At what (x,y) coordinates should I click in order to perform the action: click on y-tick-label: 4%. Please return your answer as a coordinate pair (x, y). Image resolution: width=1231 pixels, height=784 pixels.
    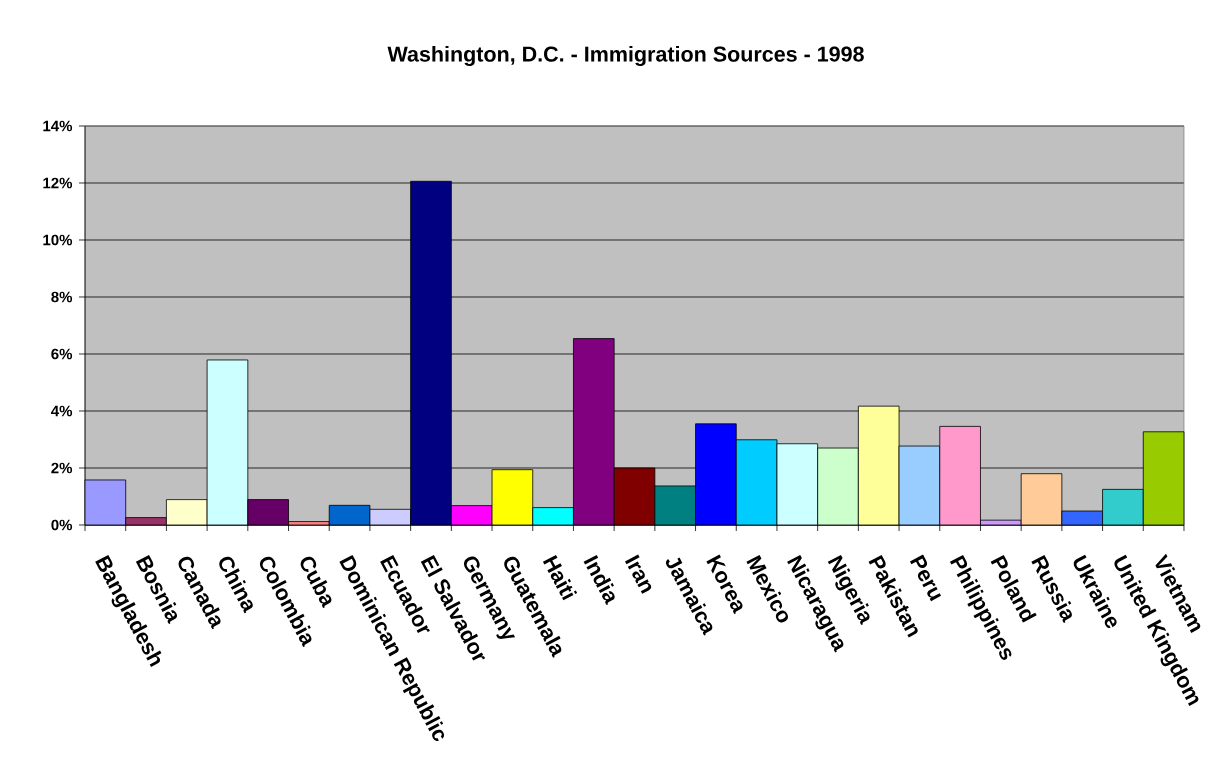
    Looking at the image, I should click on (62, 411).